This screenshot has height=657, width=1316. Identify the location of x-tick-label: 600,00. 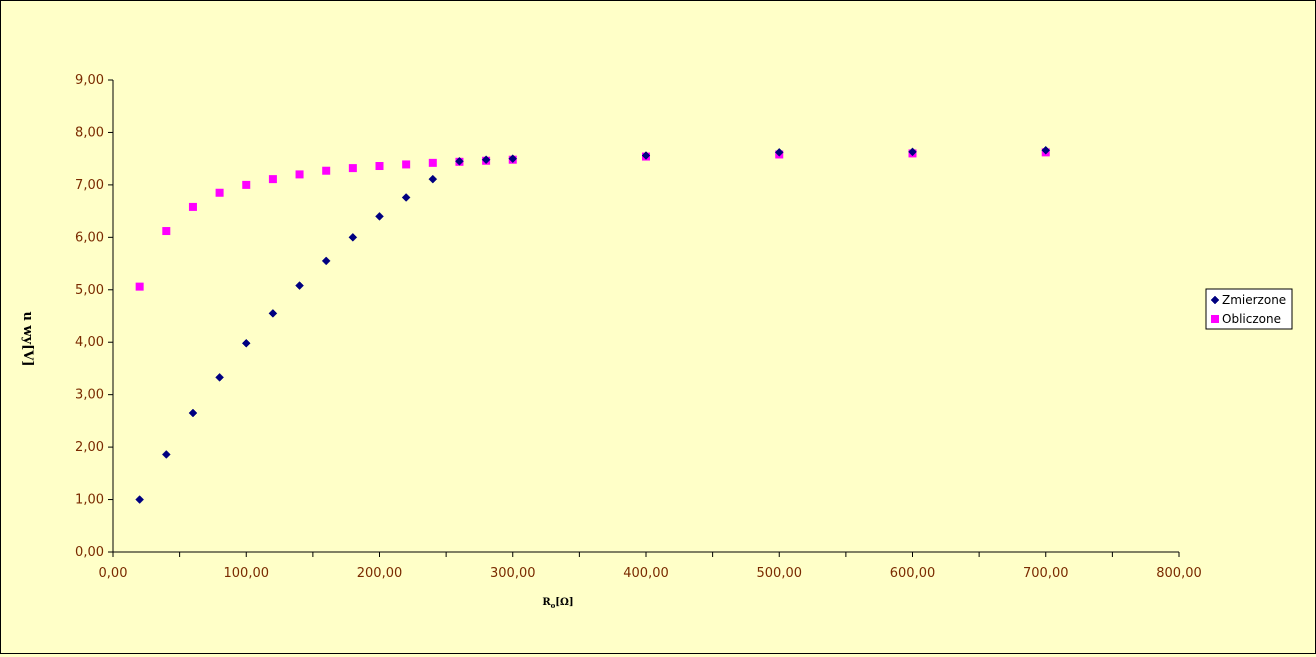
(913, 573).